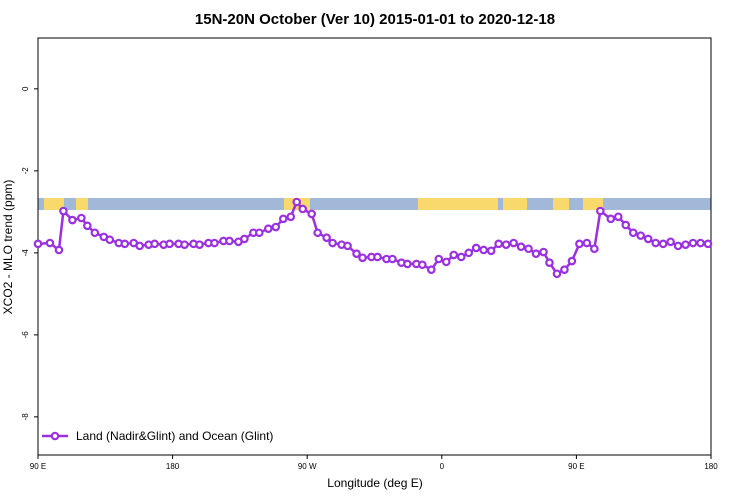 Image resolution: width=750 pixels, height=500 pixels. What do you see at coordinates (374, 204) in the screenshot?
I see `map-strip` at bounding box center [374, 204].